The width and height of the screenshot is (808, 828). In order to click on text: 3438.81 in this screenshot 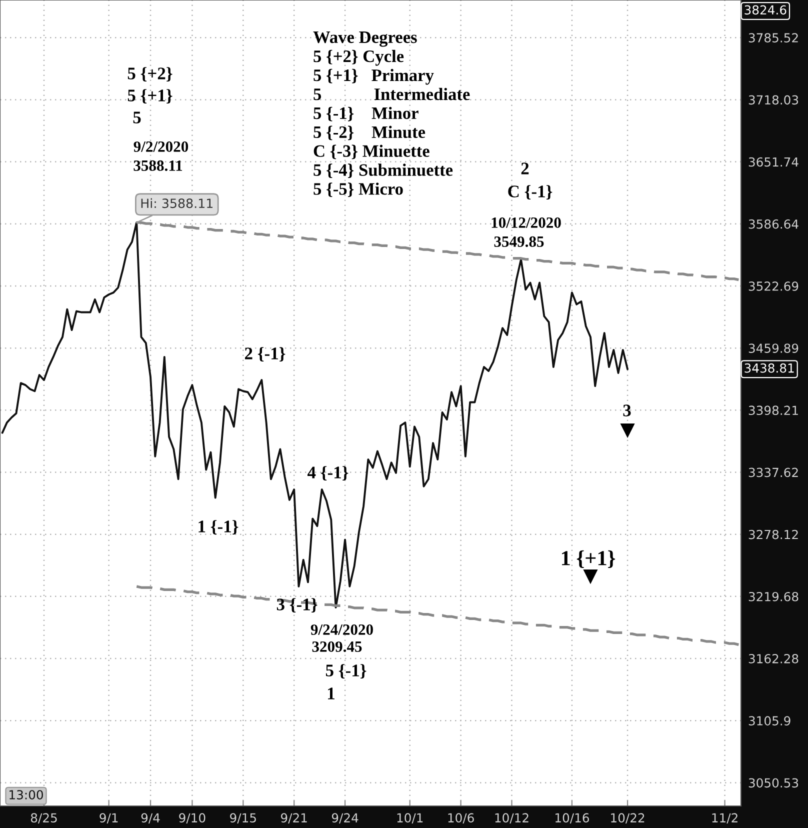, I will do `click(769, 368)`.